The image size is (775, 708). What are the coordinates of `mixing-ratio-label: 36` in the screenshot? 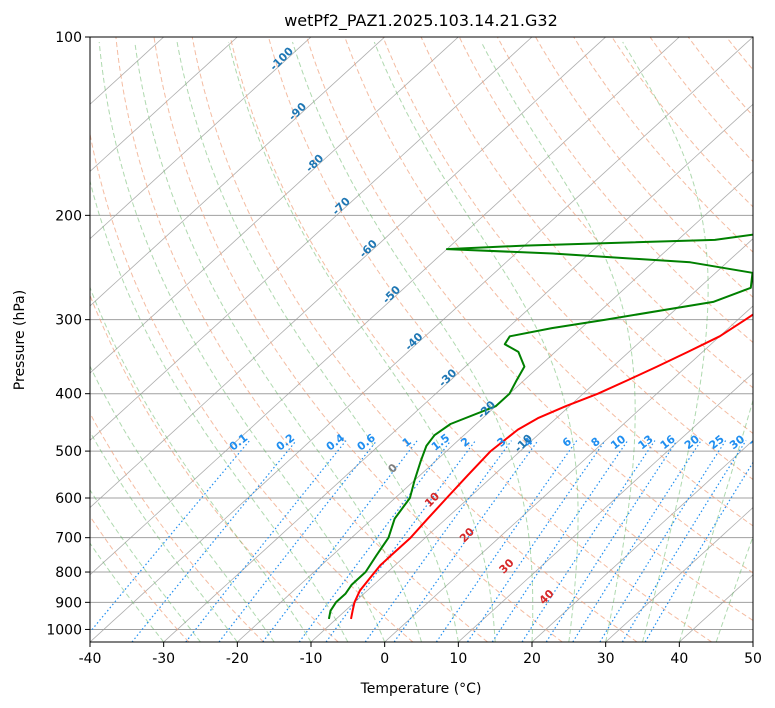 It's located at (758, 442).